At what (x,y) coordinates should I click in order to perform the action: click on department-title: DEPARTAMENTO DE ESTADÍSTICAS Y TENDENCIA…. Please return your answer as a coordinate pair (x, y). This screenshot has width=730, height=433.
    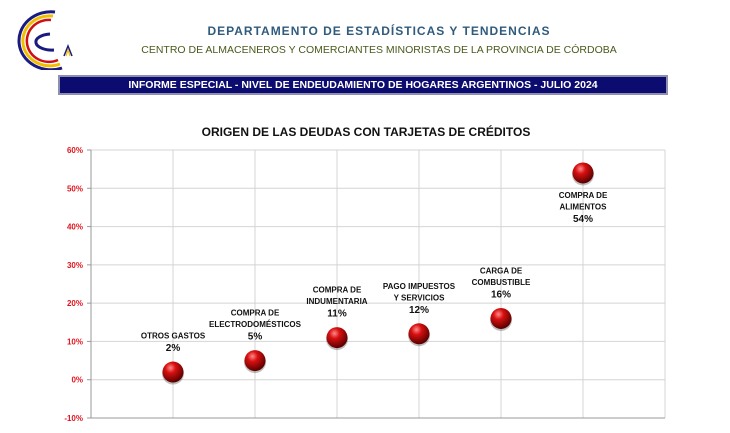
    Looking at the image, I should click on (379, 31).